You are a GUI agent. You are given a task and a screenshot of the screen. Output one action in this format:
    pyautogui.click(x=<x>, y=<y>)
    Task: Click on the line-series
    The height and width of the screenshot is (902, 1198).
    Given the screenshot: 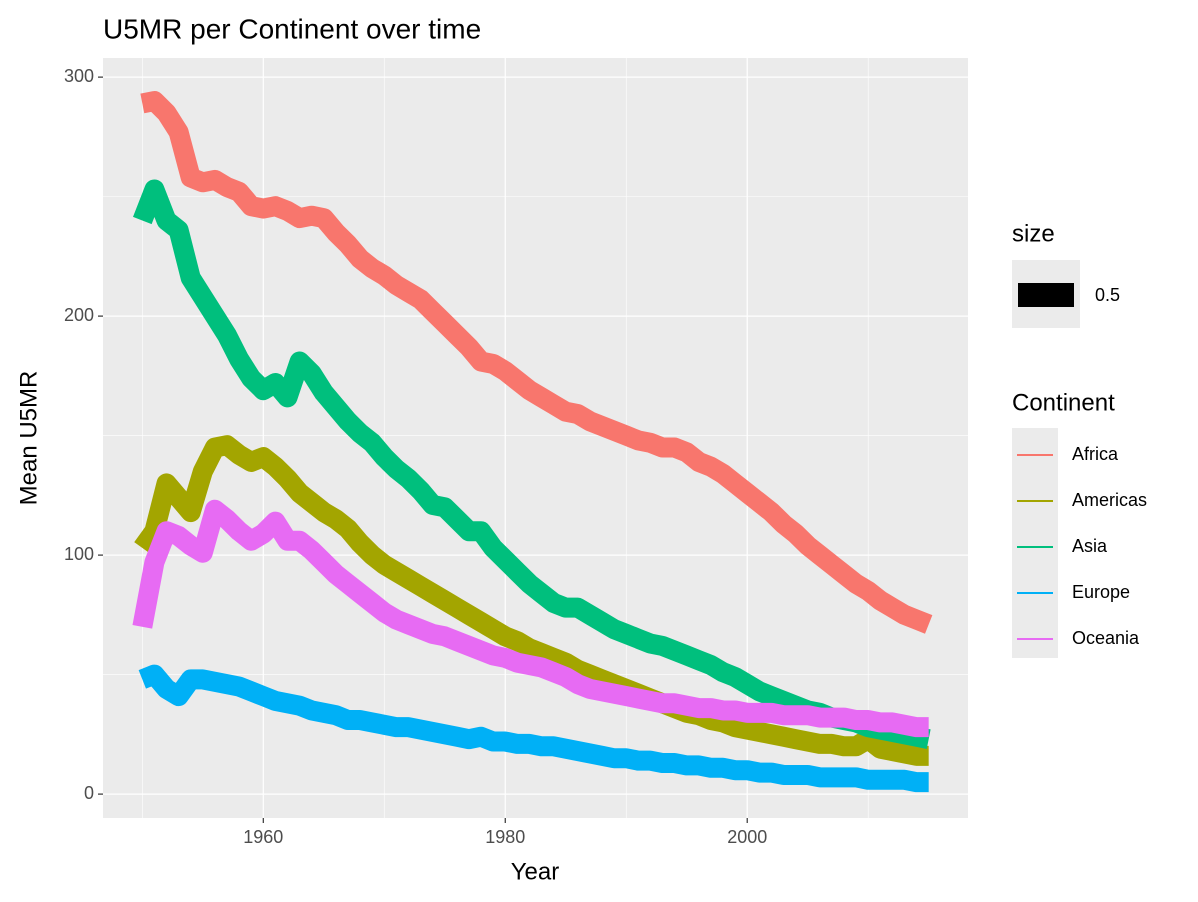 What is the action you would take?
    pyautogui.click(x=533, y=728)
    